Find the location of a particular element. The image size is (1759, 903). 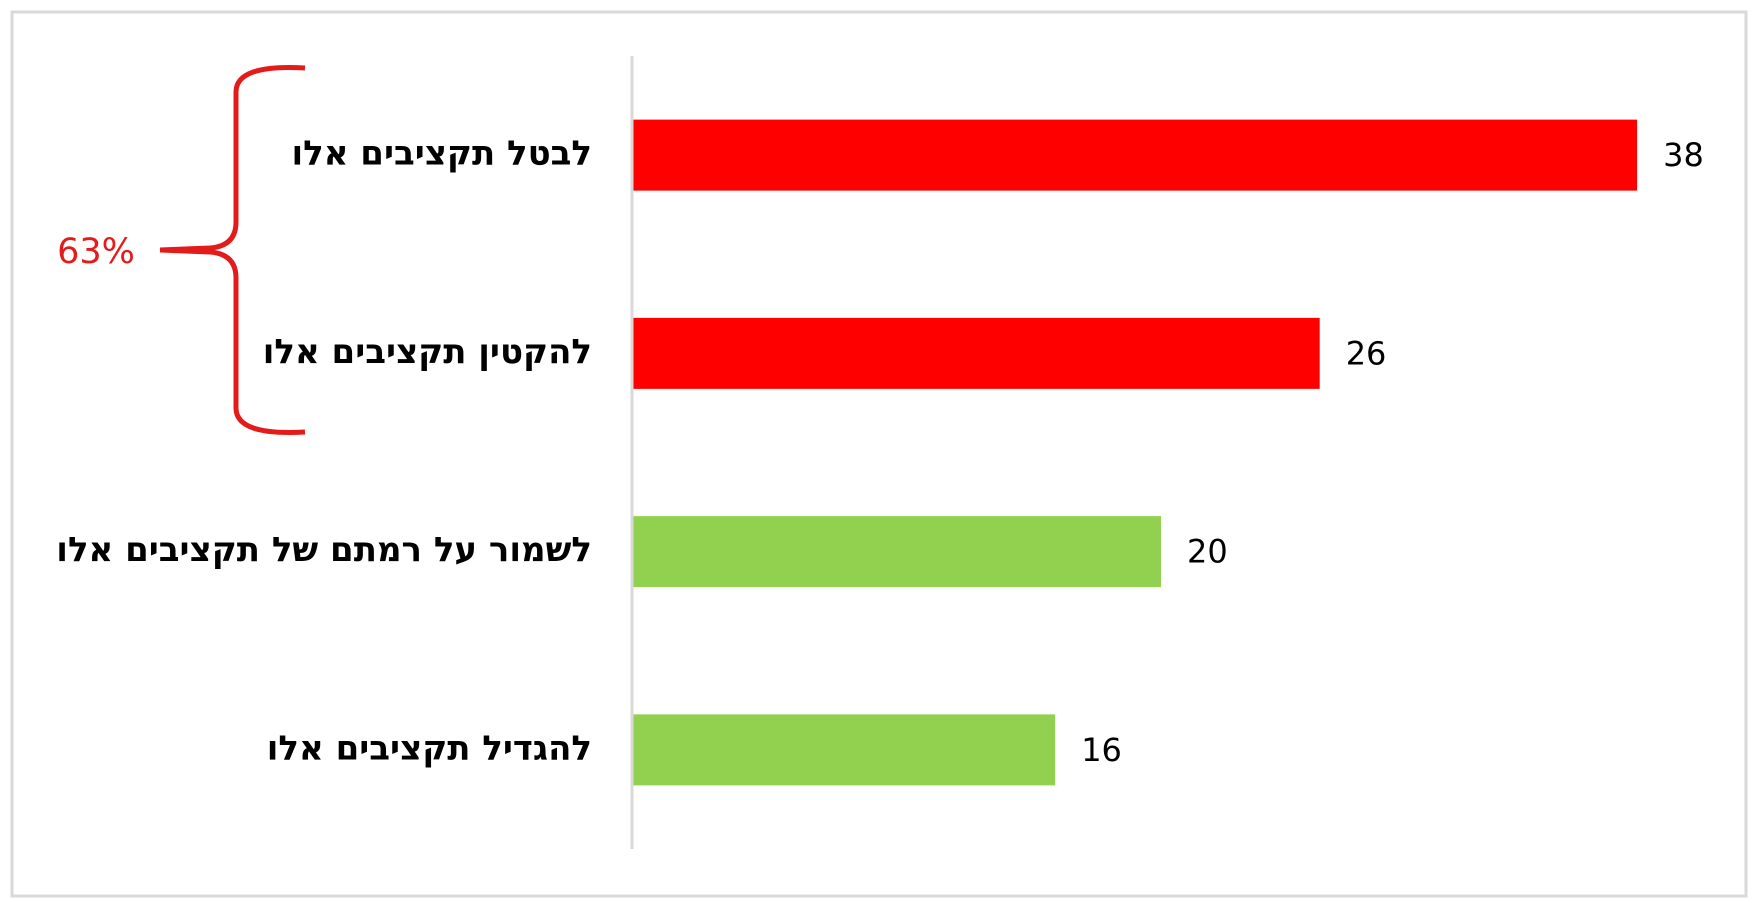

value-label: 20 is located at coordinates (1207, 552).